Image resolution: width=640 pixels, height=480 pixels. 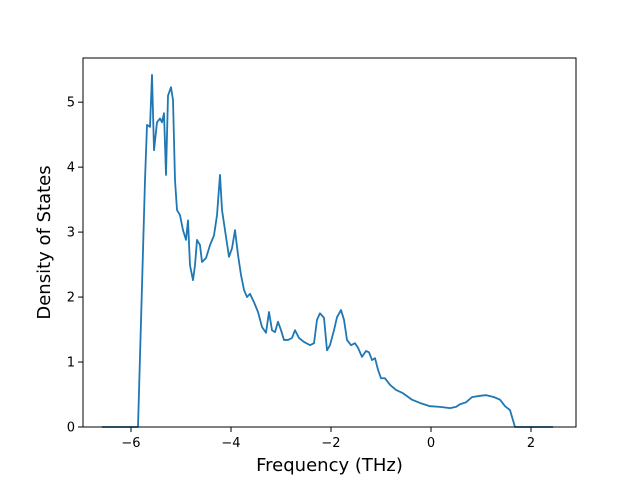 What do you see at coordinates (44, 242) in the screenshot?
I see `y-axis-label: Density of States` at bounding box center [44, 242].